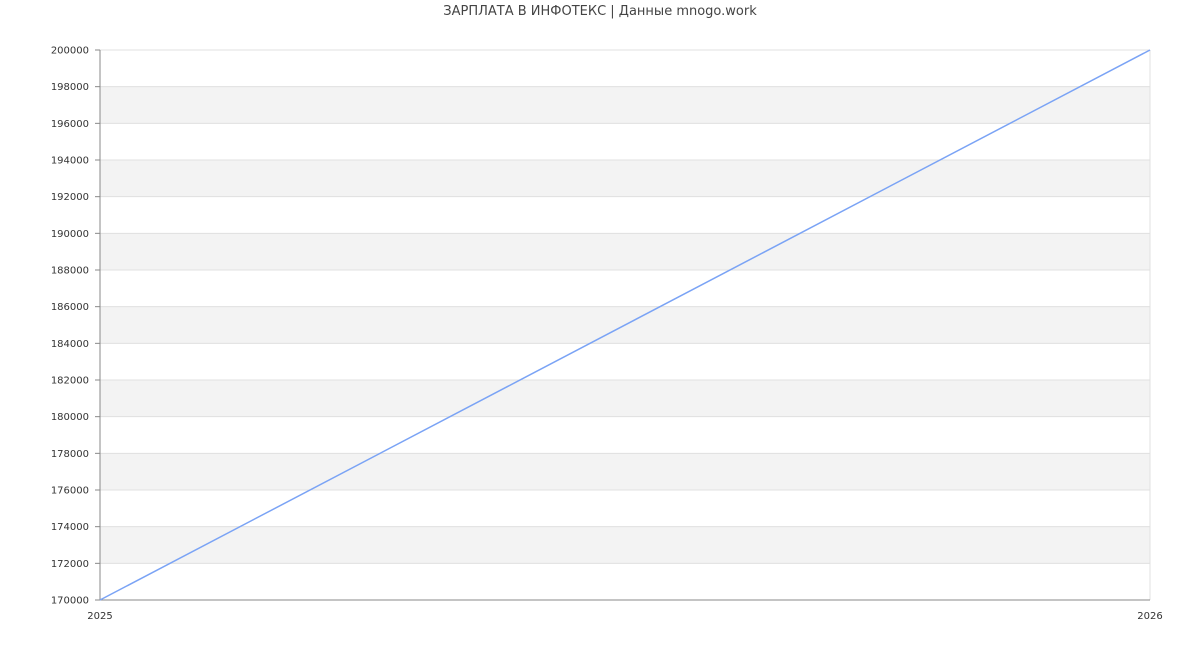  What do you see at coordinates (70, 51) in the screenshot?
I see `y-tick-label: 200000` at bounding box center [70, 51].